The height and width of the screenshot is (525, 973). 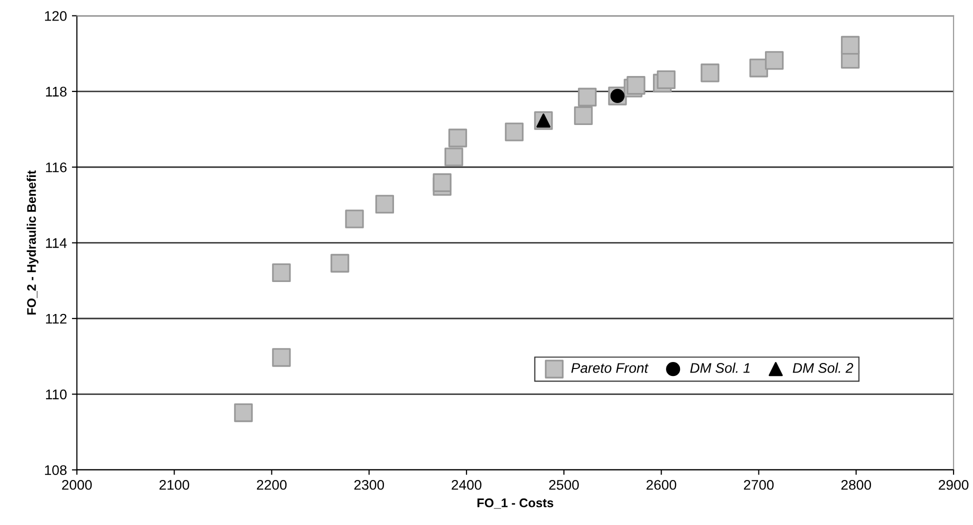 What do you see at coordinates (56, 243) in the screenshot?
I see `y-tick-label: 114` at bounding box center [56, 243].